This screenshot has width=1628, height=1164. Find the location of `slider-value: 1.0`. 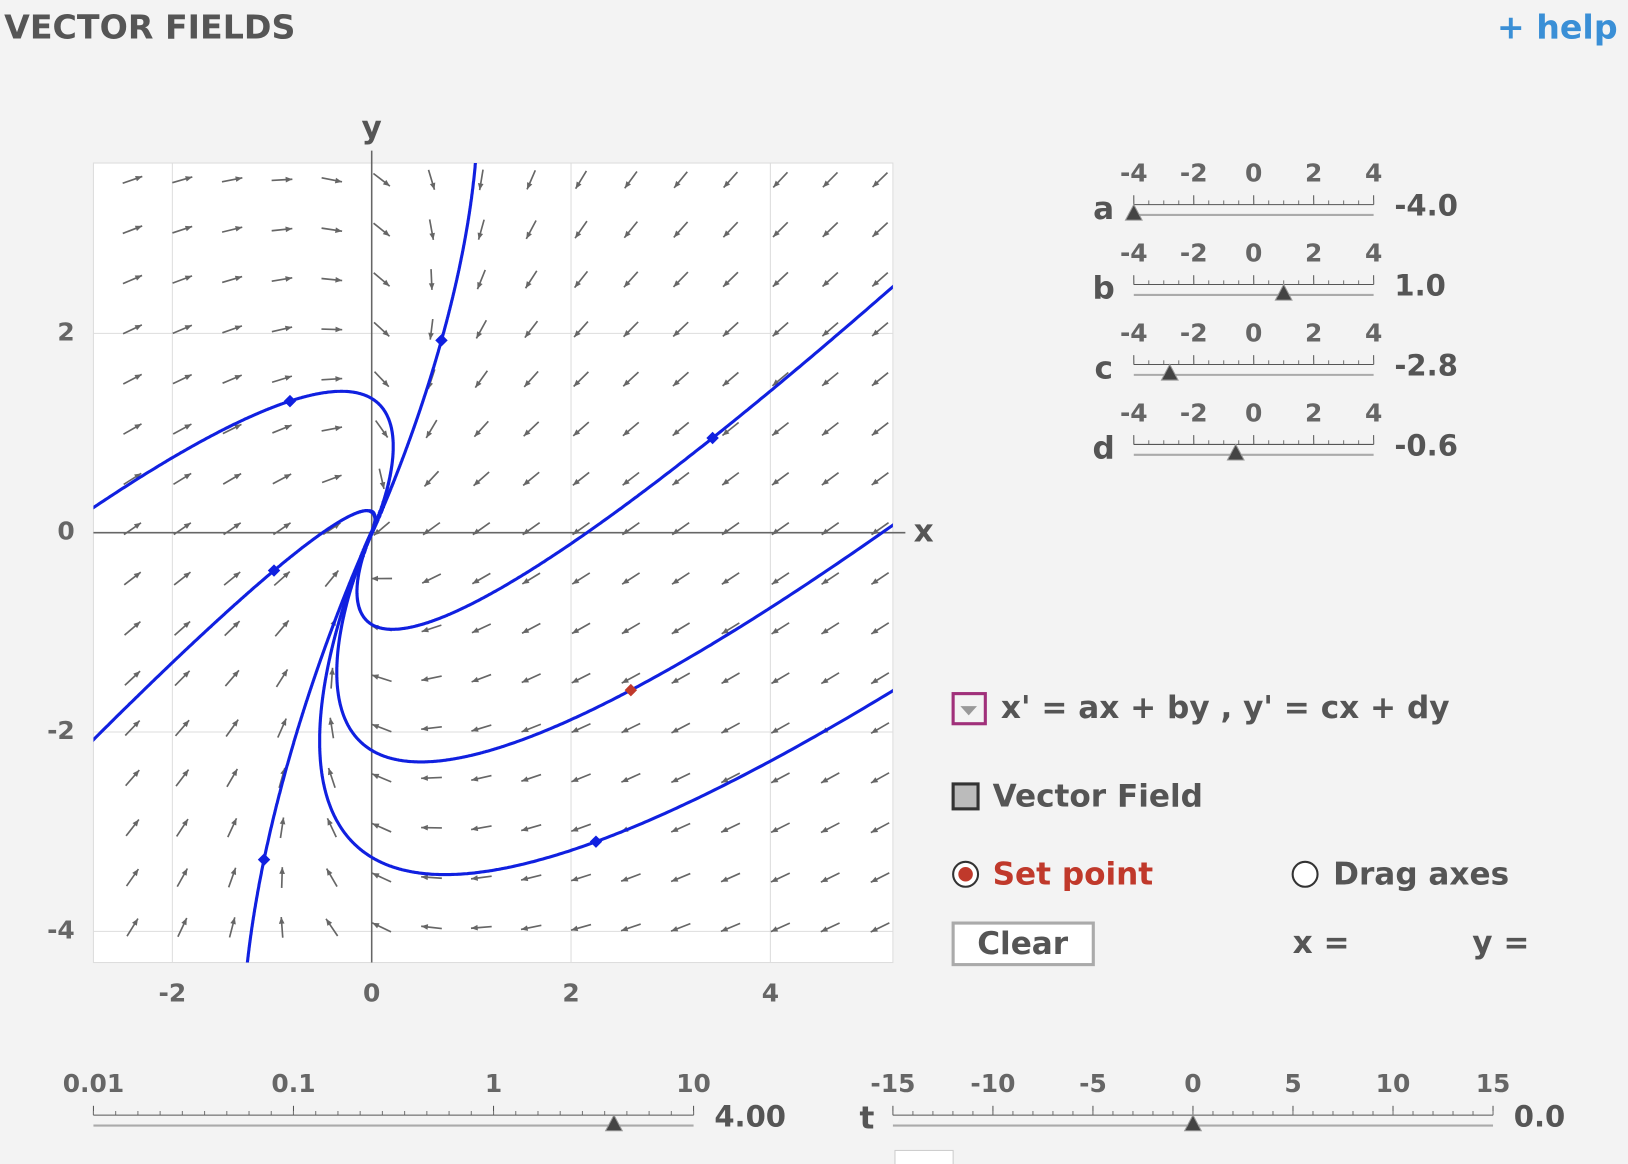

slider-value: 1.0 is located at coordinates (1419, 286).